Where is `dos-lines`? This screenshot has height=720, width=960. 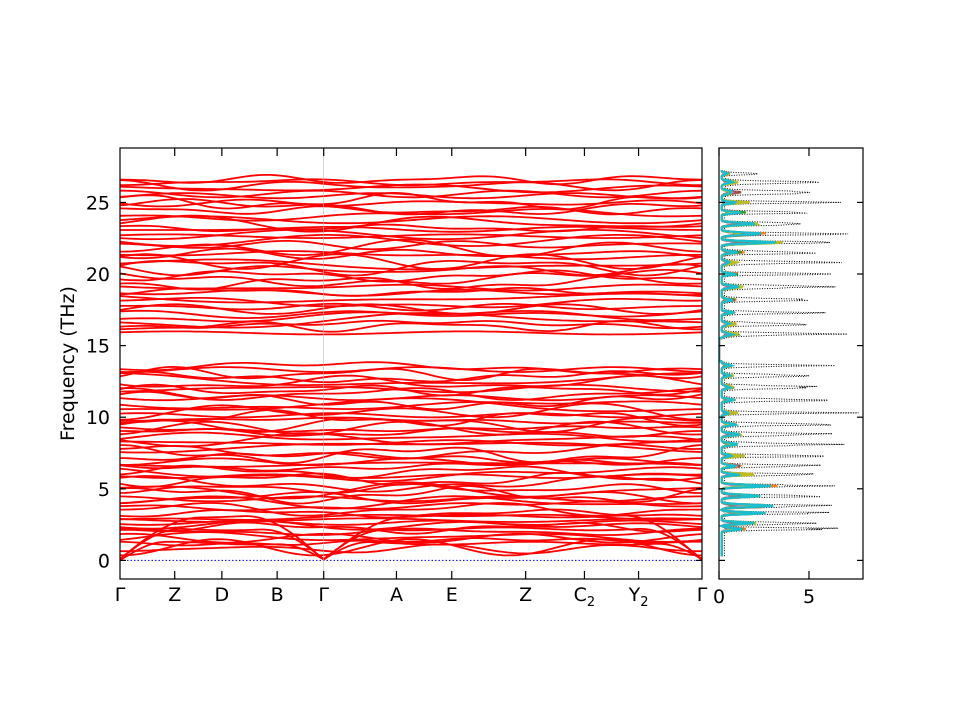
dos-lines is located at coordinates (789, 363).